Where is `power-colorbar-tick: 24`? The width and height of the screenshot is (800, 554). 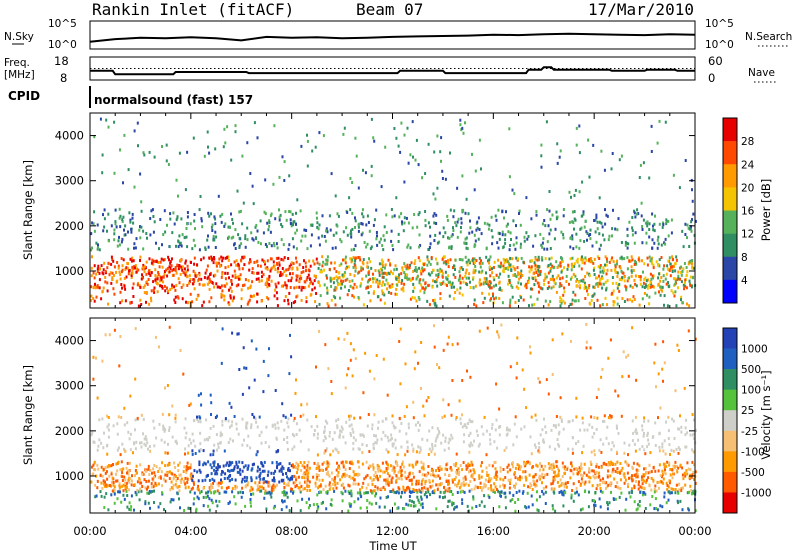 power-colorbar-tick: 24 is located at coordinates (748, 165).